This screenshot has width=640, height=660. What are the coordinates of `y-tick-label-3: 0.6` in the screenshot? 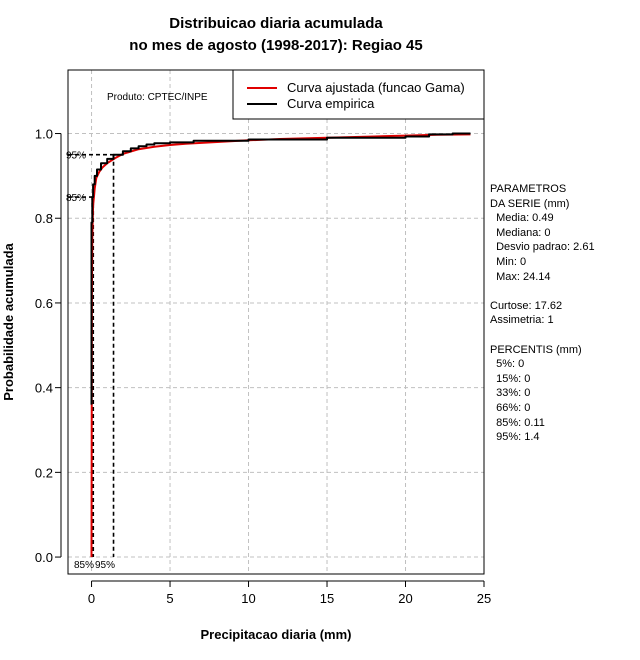 It's located at (44, 303).